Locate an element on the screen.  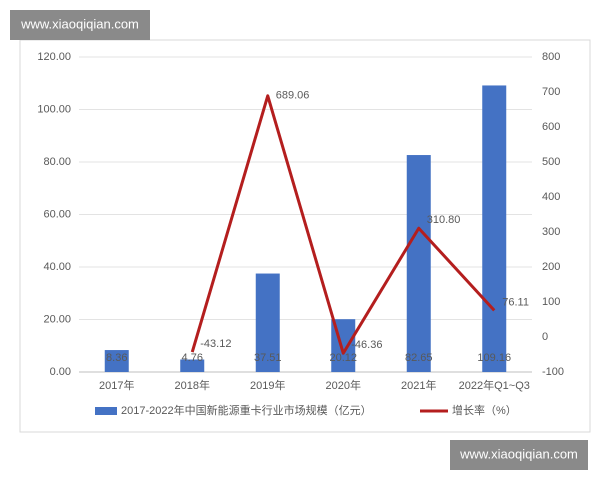
y2-tick-label: 300 is located at coordinates (551, 232).